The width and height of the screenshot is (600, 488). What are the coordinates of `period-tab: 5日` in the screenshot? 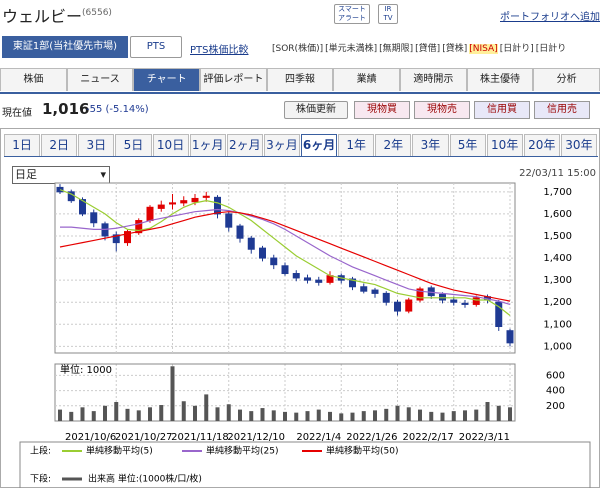 It's located at (133, 145).